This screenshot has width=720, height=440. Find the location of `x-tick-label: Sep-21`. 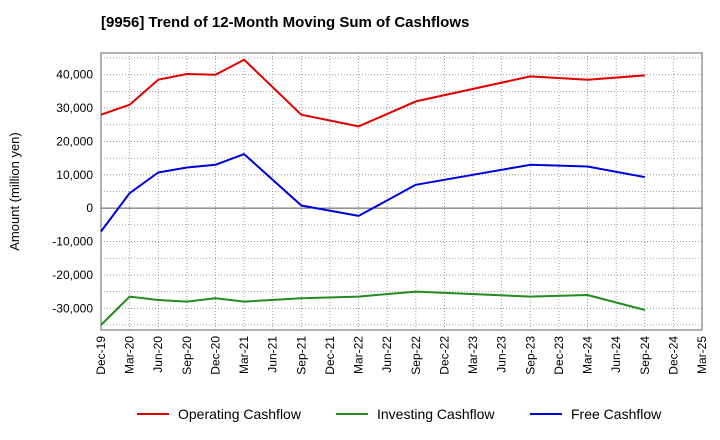

x-tick-label: Sep-21 is located at coordinates (301, 355).